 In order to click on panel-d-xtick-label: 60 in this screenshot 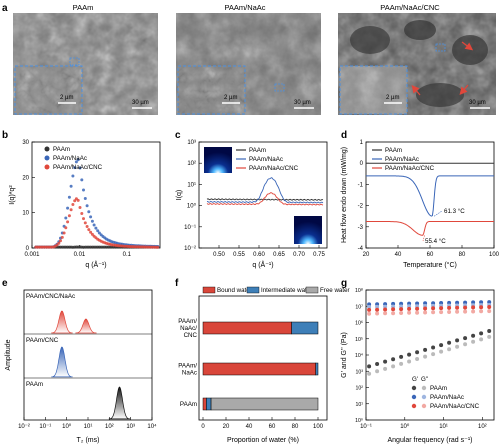, I will do `click(430, 255)`.